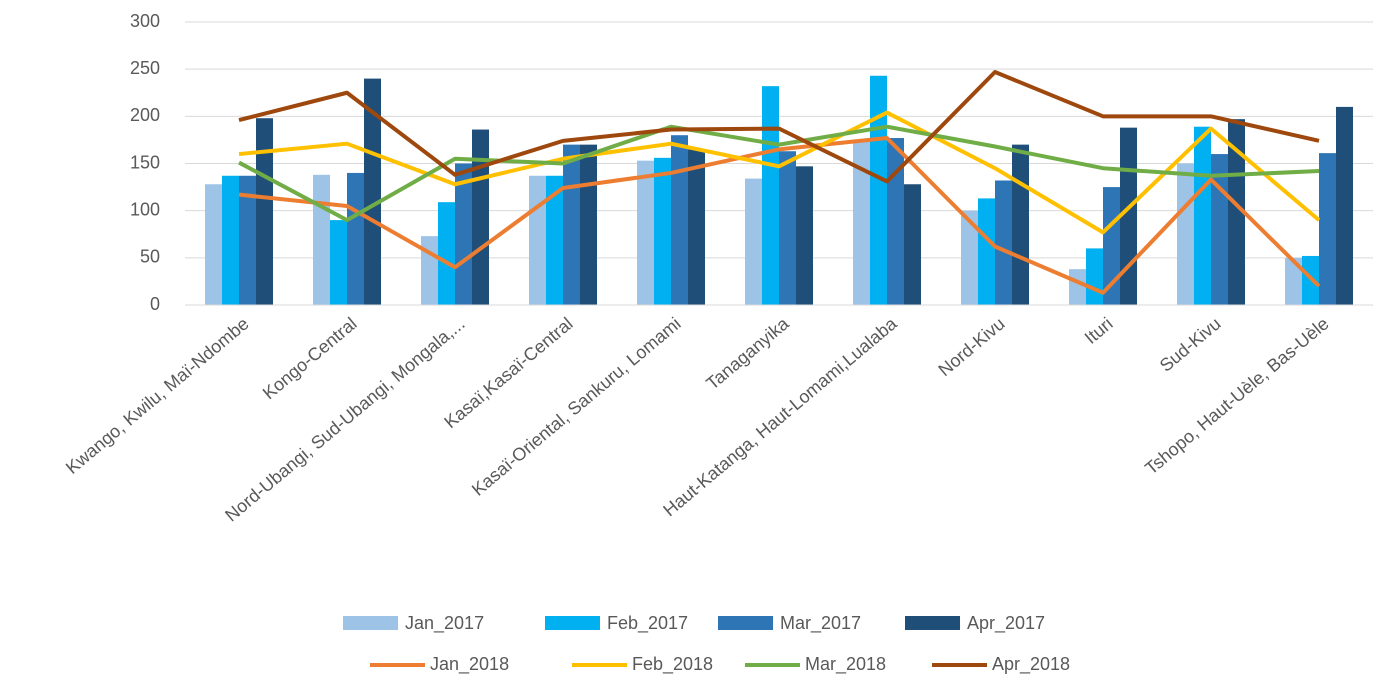  What do you see at coordinates (157, 395) in the screenshot?
I see `x-tick-label: Kwango, Kwilu, Maï-Ndombe` at bounding box center [157, 395].